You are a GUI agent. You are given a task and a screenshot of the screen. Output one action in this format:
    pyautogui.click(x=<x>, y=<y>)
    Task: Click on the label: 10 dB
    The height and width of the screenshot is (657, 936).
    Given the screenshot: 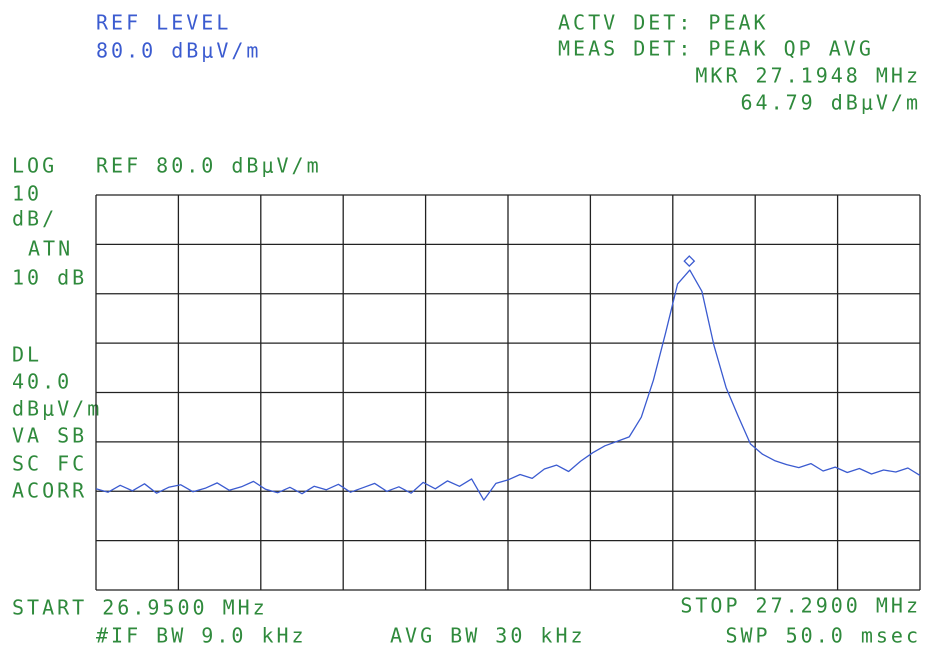 What is the action you would take?
    pyautogui.click(x=49, y=278)
    